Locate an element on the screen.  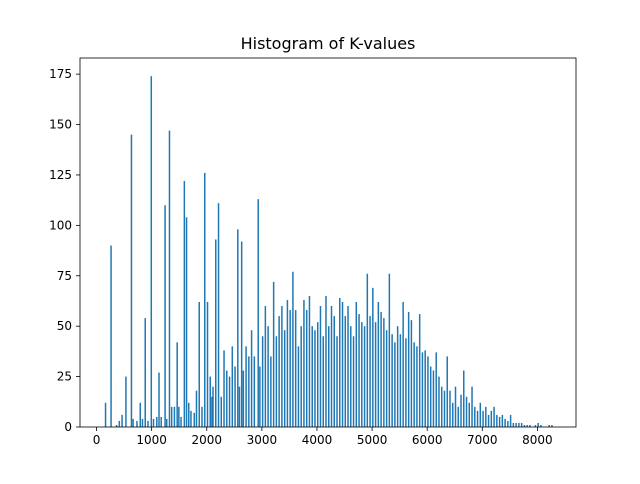
y-tick-label: 150 is located at coordinates (60, 125).